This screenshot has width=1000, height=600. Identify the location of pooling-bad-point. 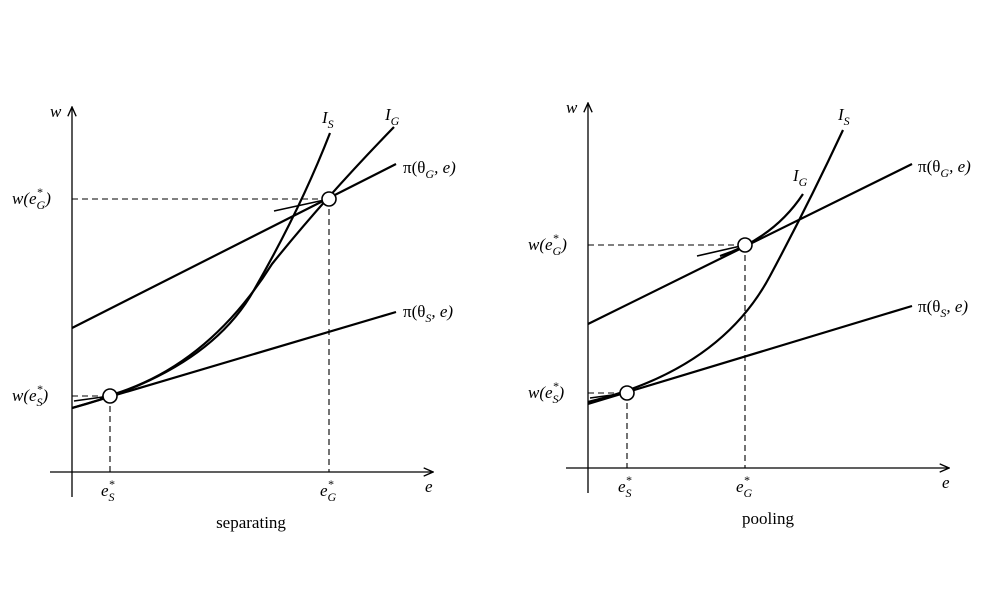
(627, 393).